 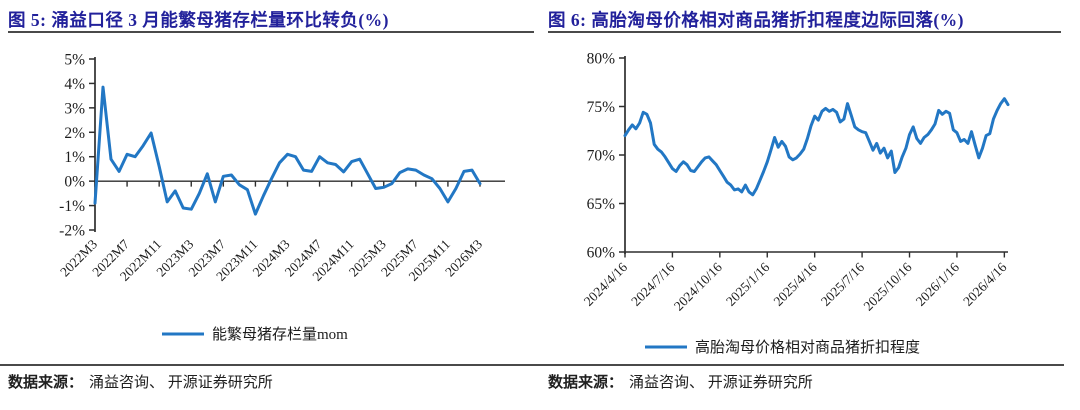 I want to click on svg-text: 2025/4/16, so click(x=794, y=283).